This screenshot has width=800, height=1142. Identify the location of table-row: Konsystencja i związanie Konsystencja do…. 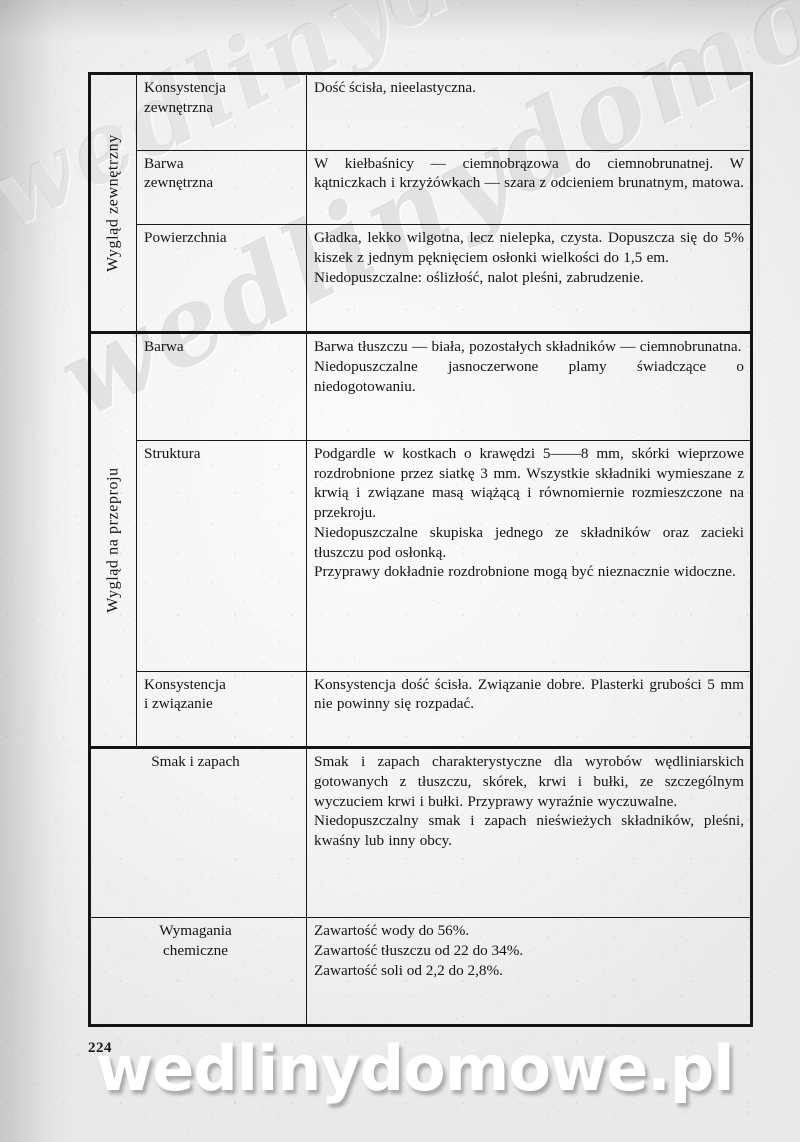
(421, 710).